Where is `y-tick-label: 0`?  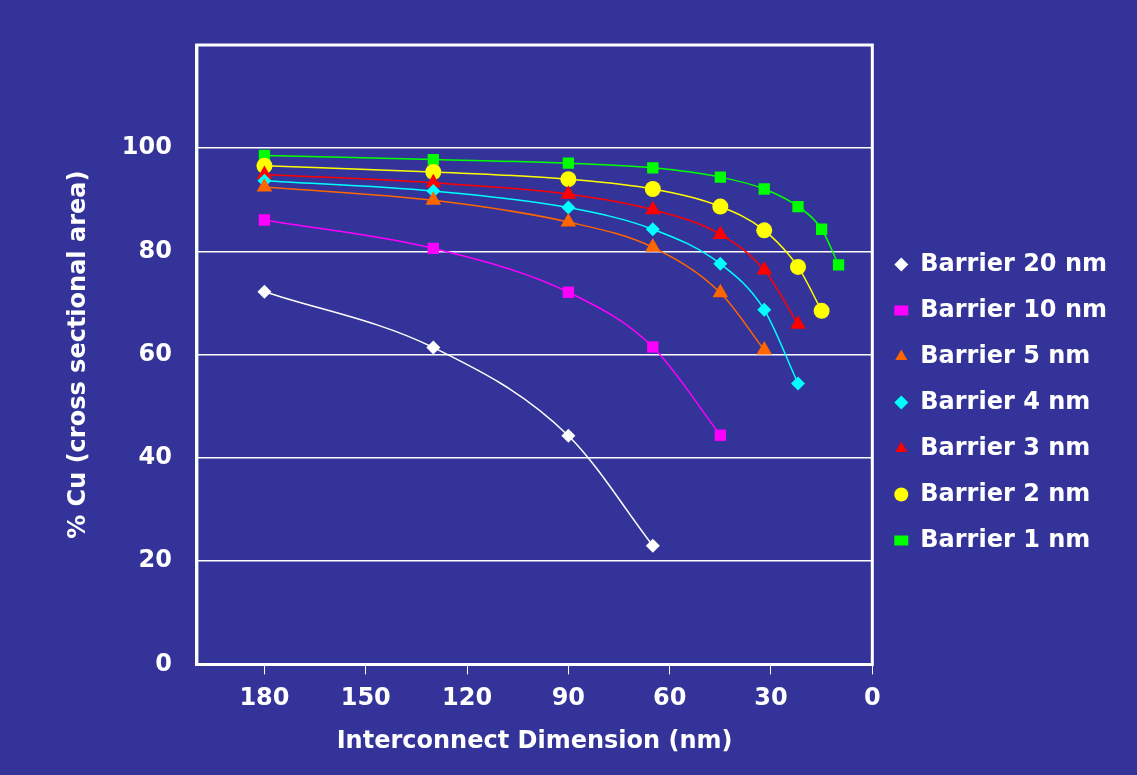 y-tick-label: 0 is located at coordinates (163, 662).